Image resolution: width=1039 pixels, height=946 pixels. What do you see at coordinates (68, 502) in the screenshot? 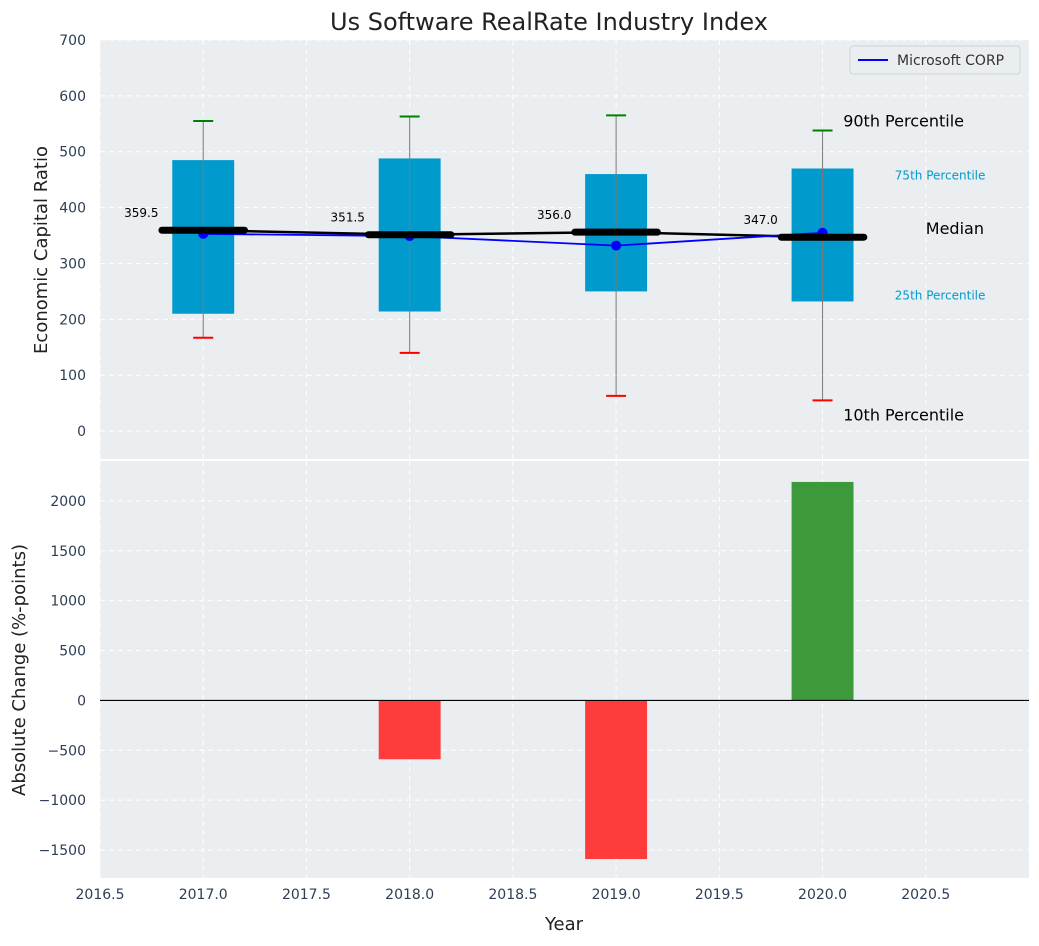
I see `y-tick-label: 2000` at bounding box center [68, 502].